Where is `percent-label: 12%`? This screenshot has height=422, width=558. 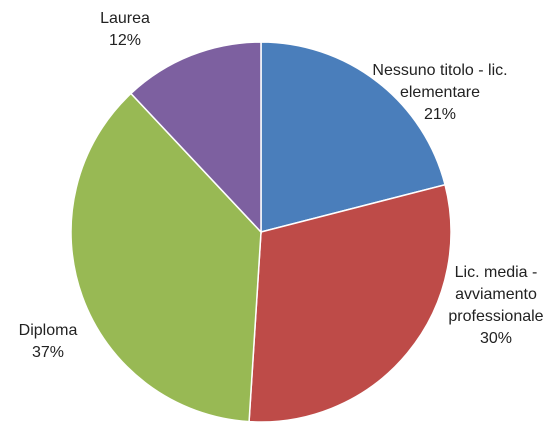
percent-label: 12% is located at coordinates (125, 40).